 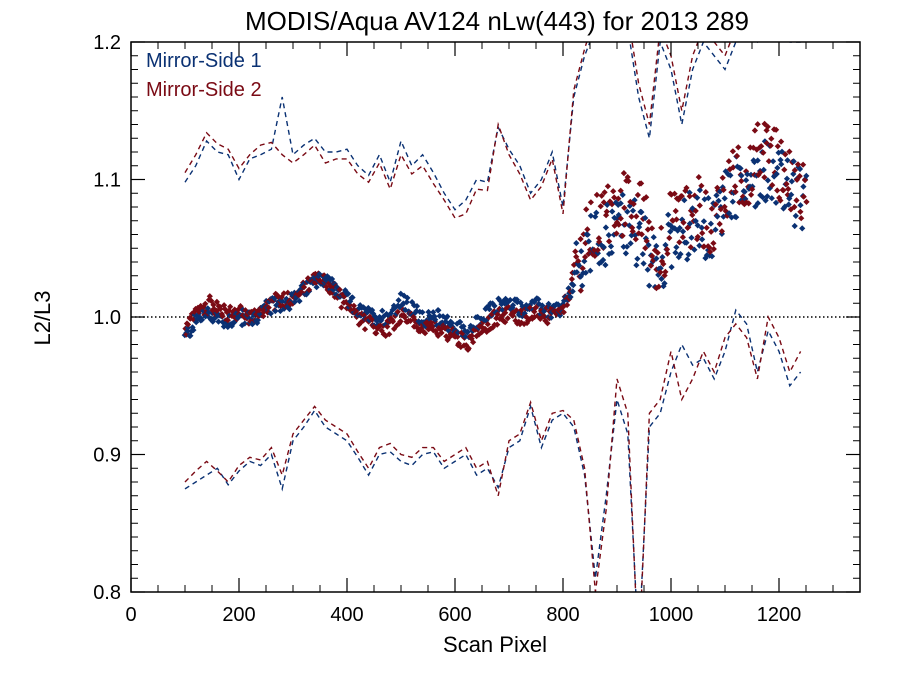 I want to click on y-tick-label: 1.2, so click(x=107, y=43).